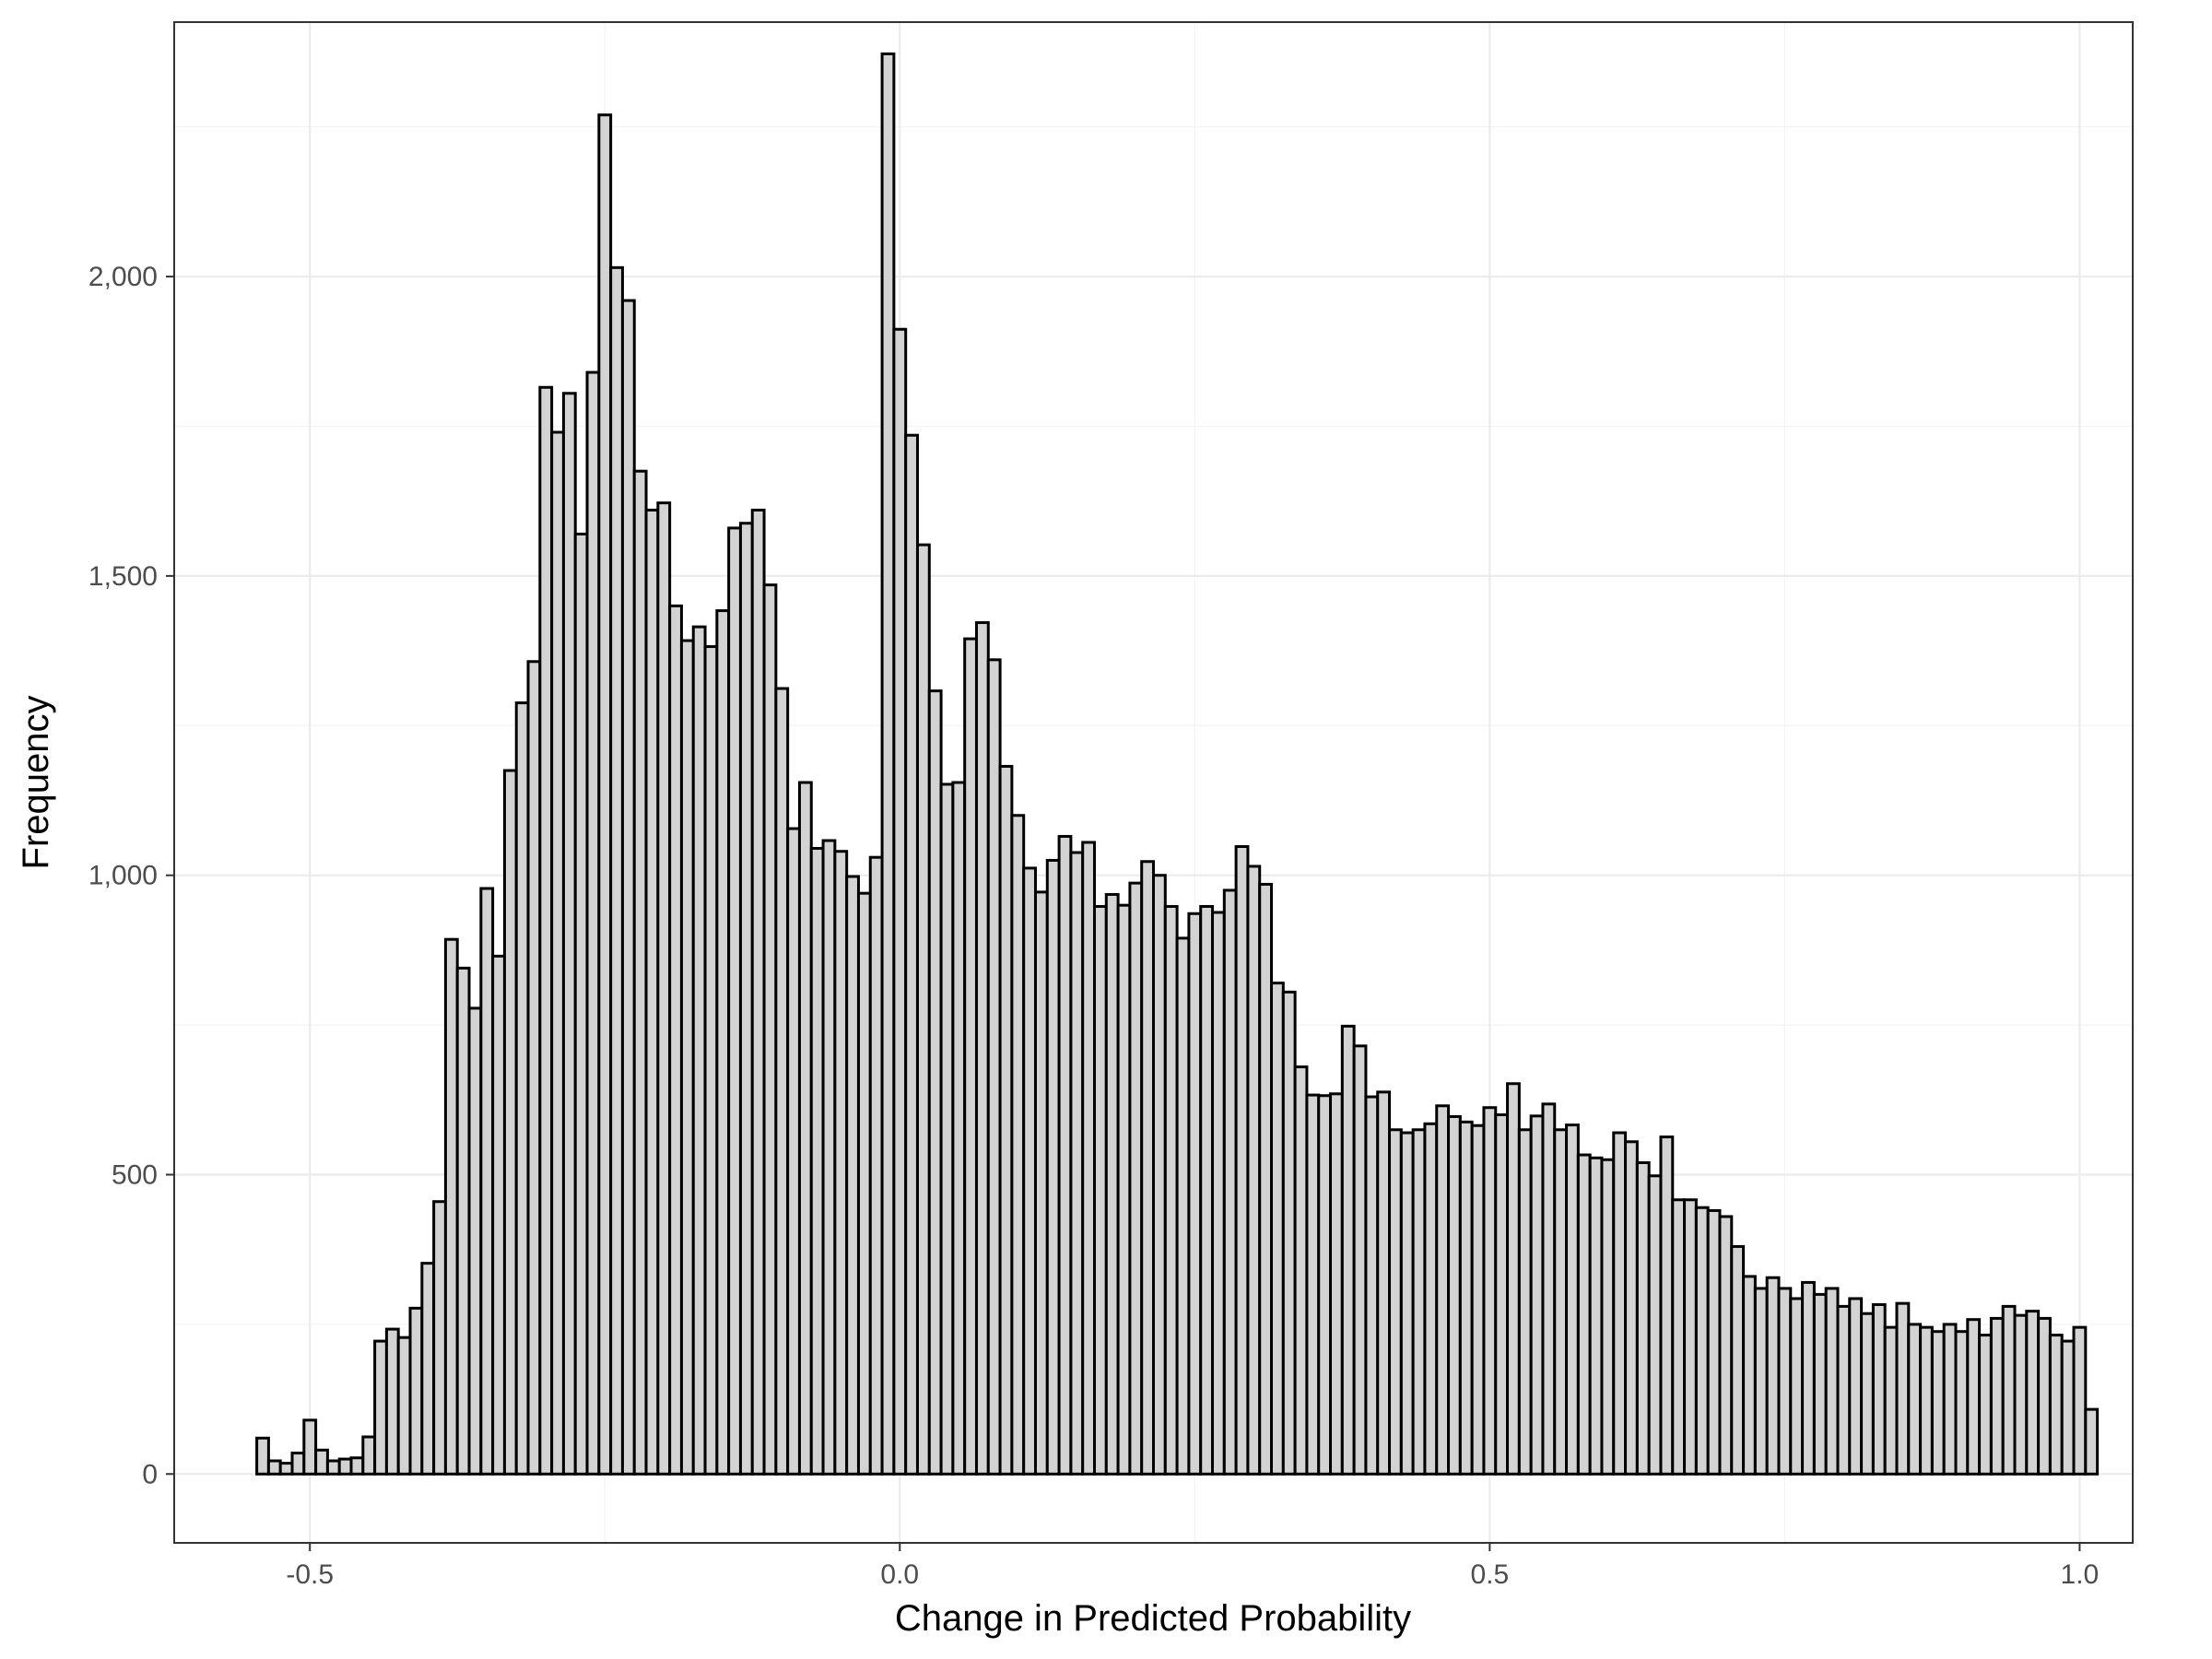 This screenshot has height=1659, width=2212. What do you see at coordinates (899, 1574) in the screenshot?
I see `x-tick-label: 0.0` at bounding box center [899, 1574].